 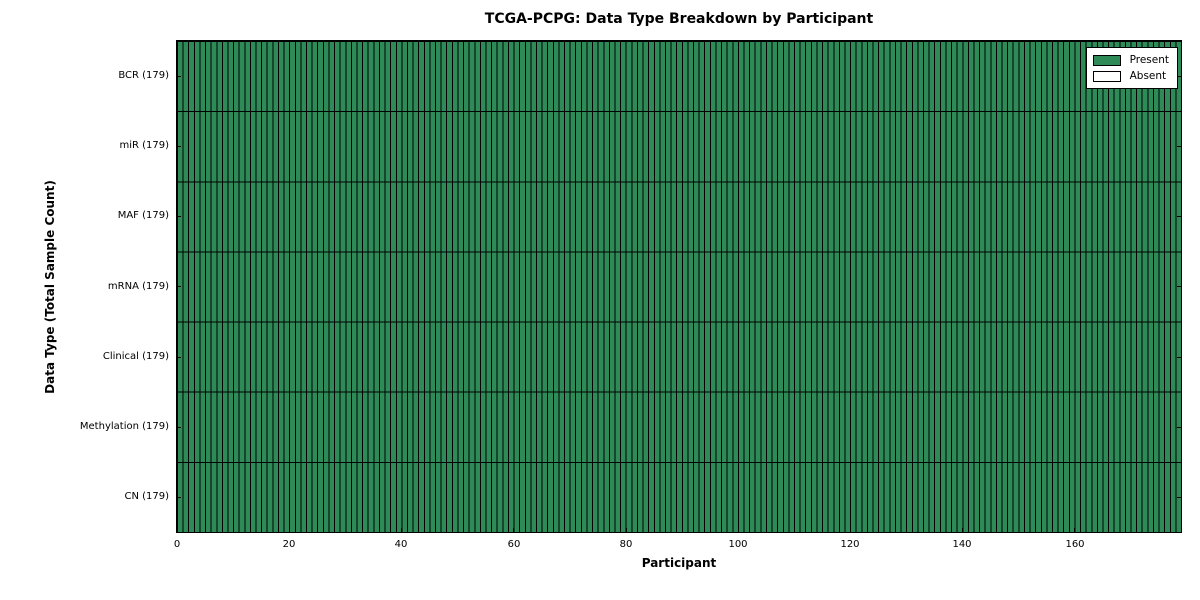 What do you see at coordinates (679, 563) in the screenshot?
I see `x-axis-label: Participant` at bounding box center [679, 563].